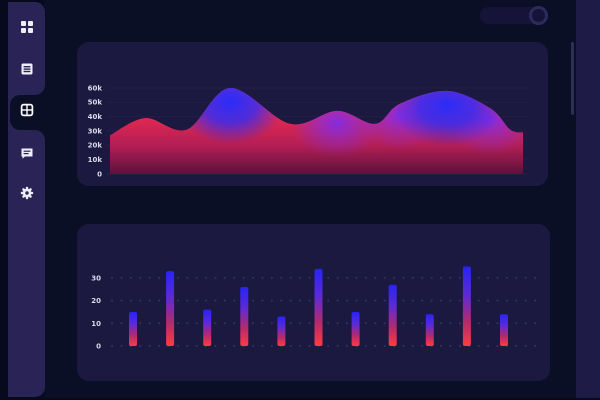  Describe the element at coordinates (95, 88) in the screenshot. I see `svg-text: 60k` at that location.